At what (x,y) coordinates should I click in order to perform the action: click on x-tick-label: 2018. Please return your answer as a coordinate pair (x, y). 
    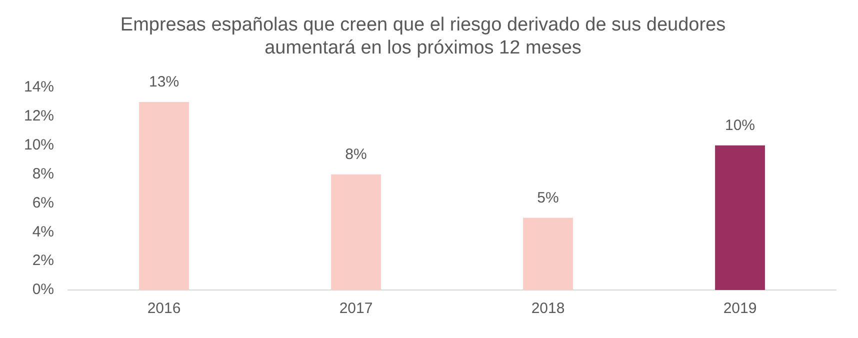
    Looking at the image, I should click on (548, 309).